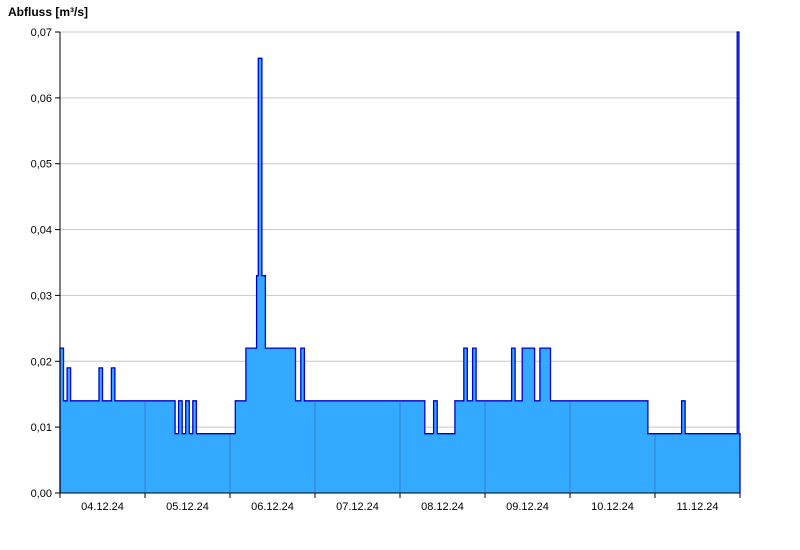  I want to click on y-tick-label: 0,03, so click(41, 296).